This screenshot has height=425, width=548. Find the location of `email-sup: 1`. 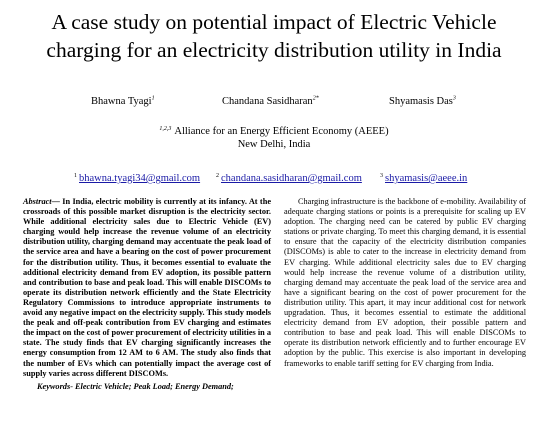

email-sup: 1 is located at coordinates (75, 175).